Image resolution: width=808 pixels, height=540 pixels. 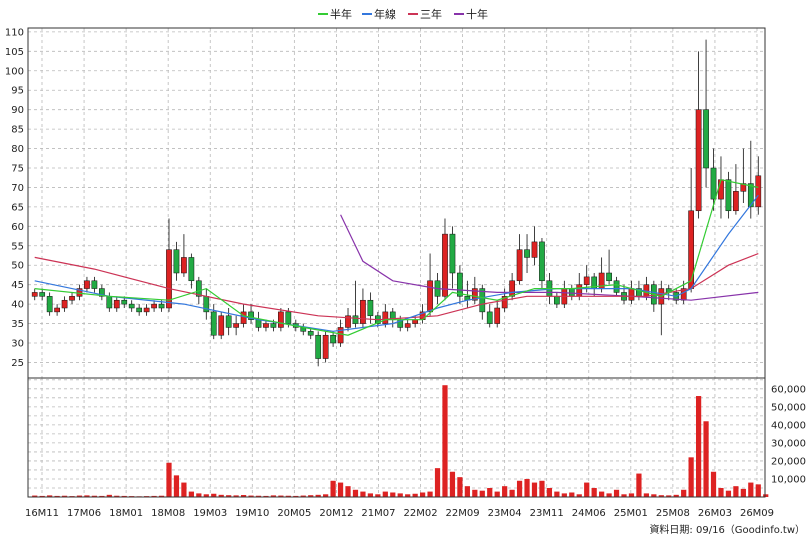 What do you see at coordinates (788, 443) in the screenshot?
I see `volume-tick-label: 30,000` at bounding box center [788, 443].